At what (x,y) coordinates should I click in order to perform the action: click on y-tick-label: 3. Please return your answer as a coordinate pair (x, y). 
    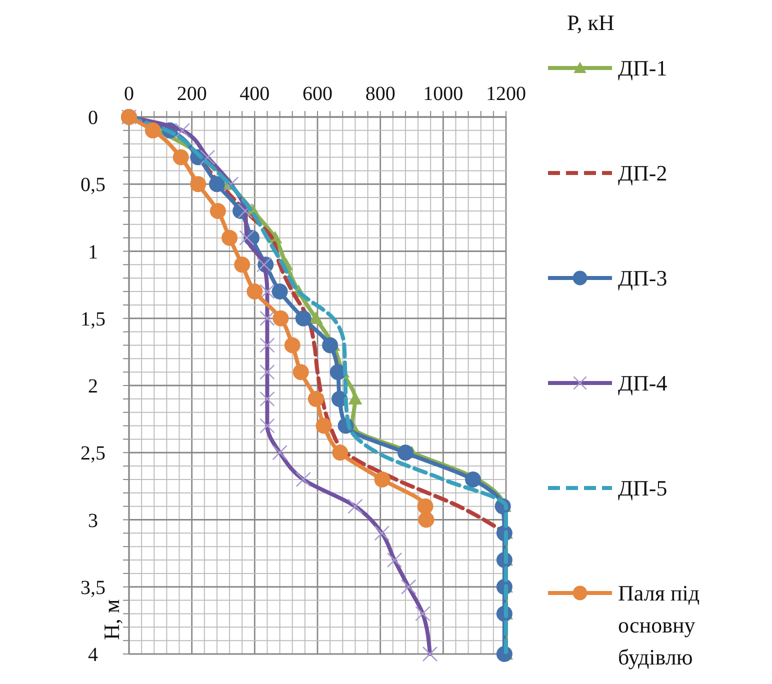
    Looking at the image, I should click on (93, 521).